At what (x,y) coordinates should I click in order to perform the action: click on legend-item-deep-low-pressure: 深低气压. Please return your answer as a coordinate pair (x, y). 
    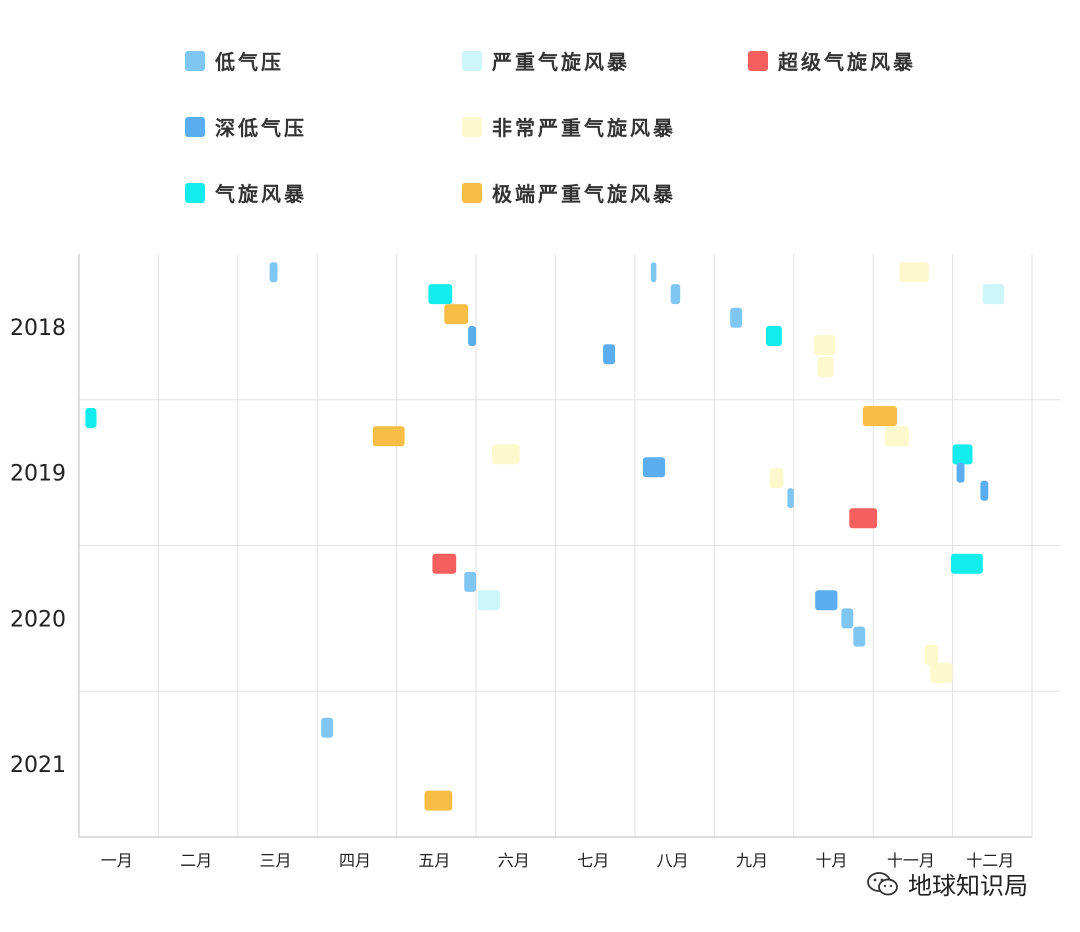
    Looking at the image, I should click on (246, 126).